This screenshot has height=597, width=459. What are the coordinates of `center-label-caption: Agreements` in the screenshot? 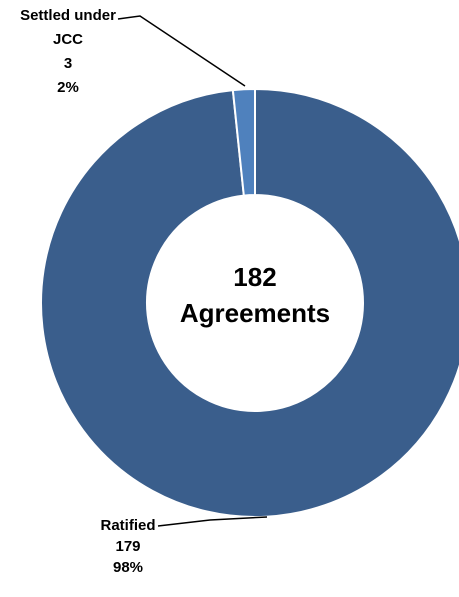 It's located at (255, 313).